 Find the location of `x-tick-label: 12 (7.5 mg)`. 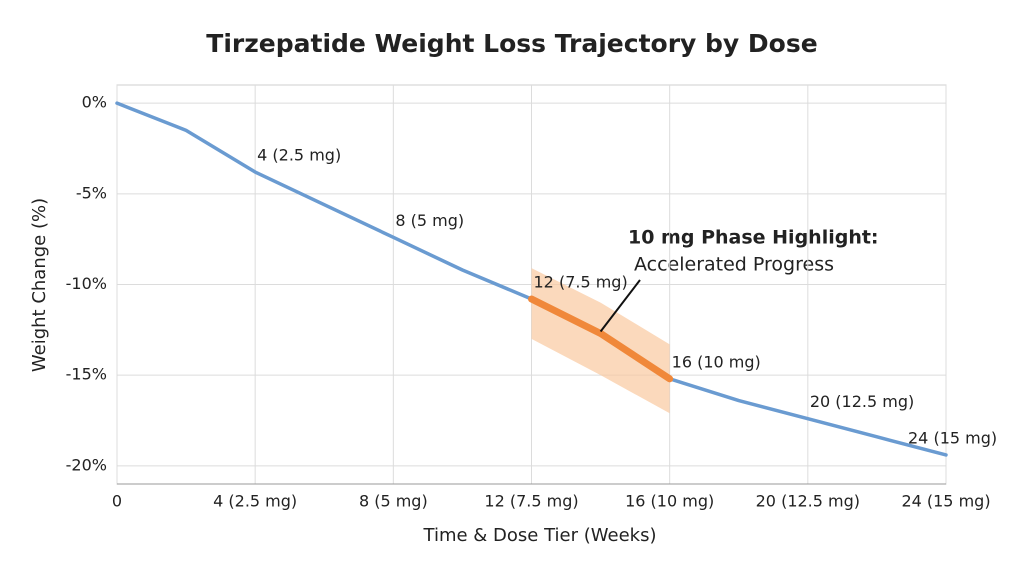

x-tick-label: 12 (7.5 mg) is located at coordinates (531, 501).